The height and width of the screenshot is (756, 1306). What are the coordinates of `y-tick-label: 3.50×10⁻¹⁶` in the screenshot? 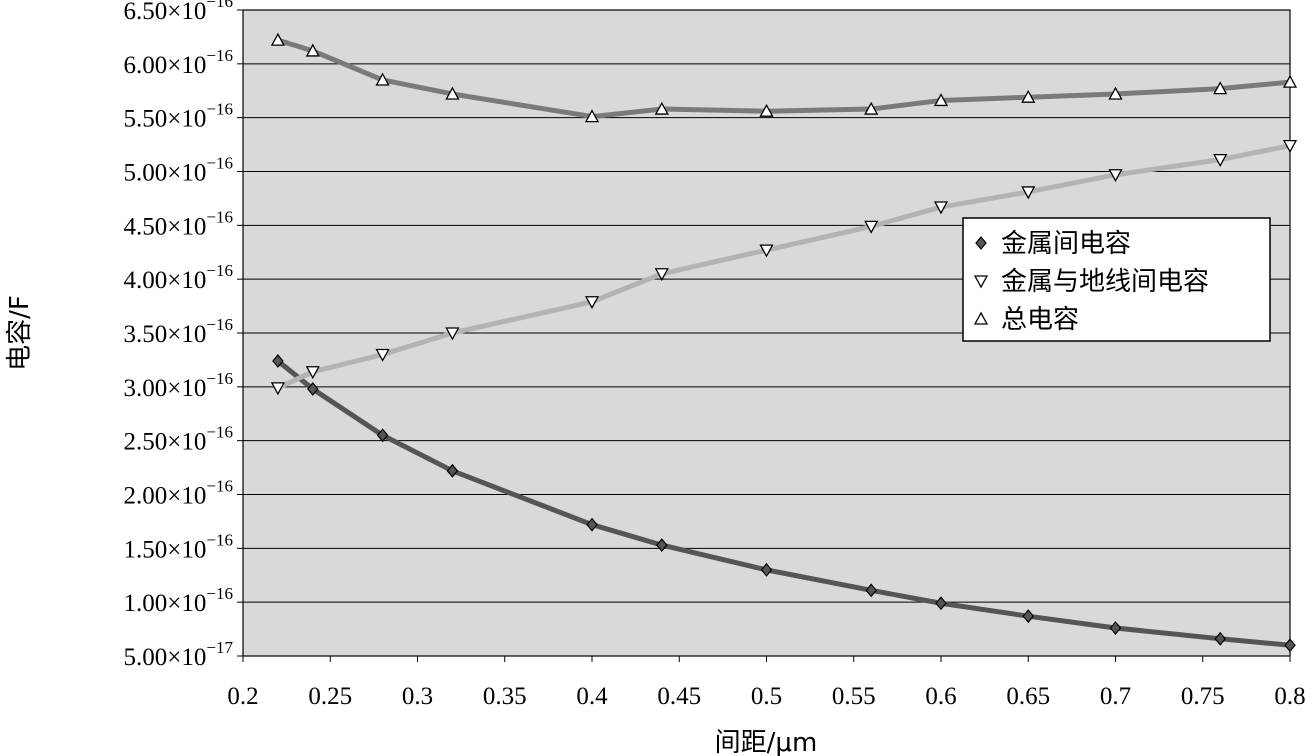 It's located at (178, 331).